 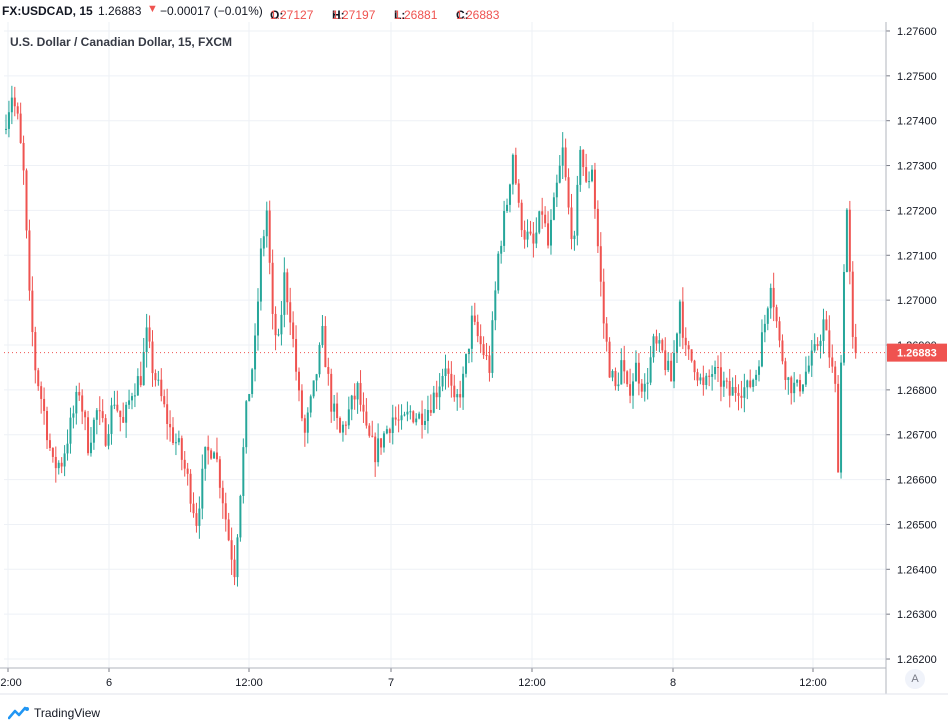 I want to click on autoscale-button: A, so click(x=915, y=679).